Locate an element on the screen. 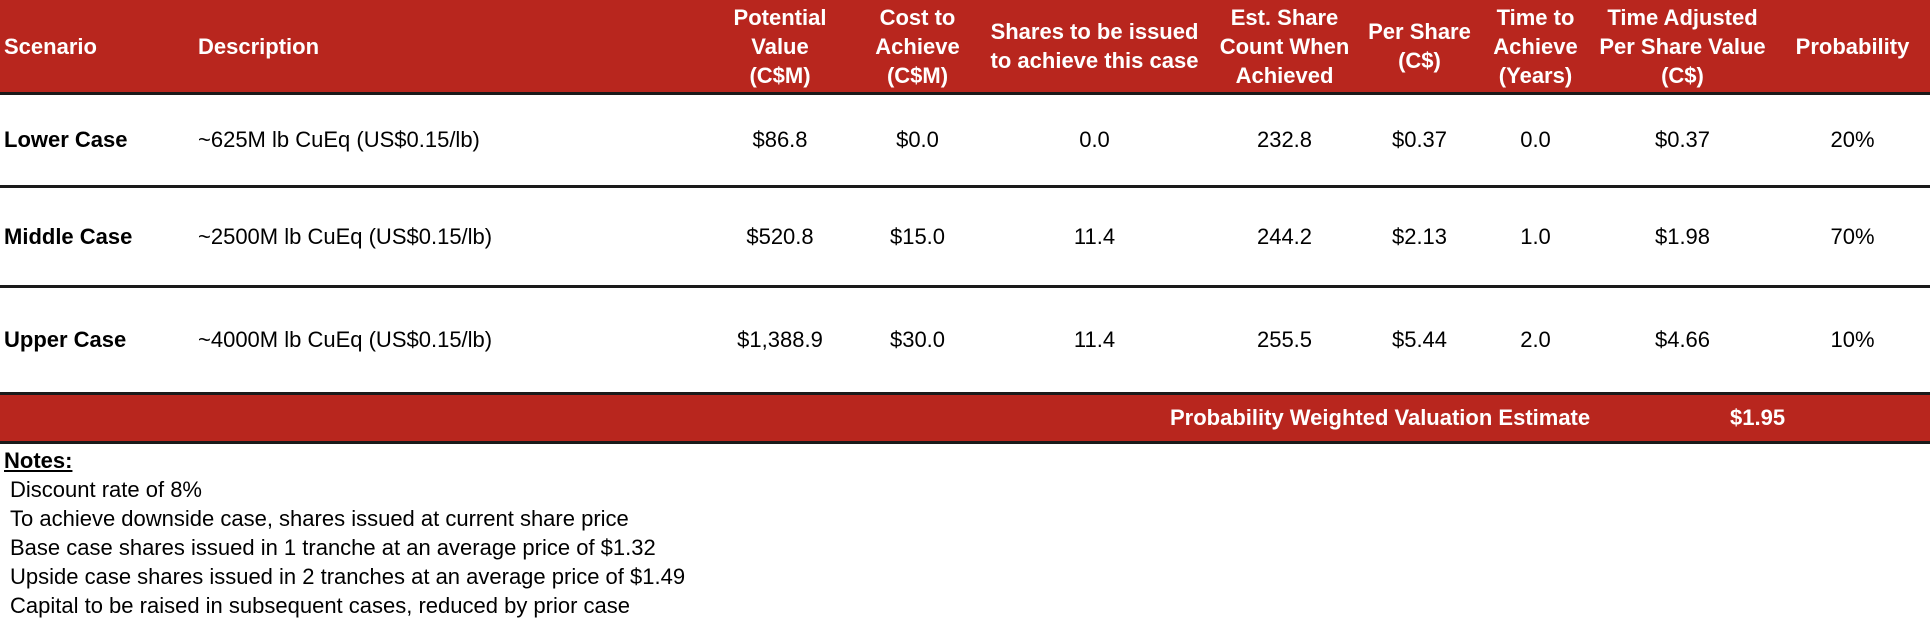 The height and width of the screenshot is (628, 1930). cell-potential-value: $520.8 is located at coordinates (780, 236).